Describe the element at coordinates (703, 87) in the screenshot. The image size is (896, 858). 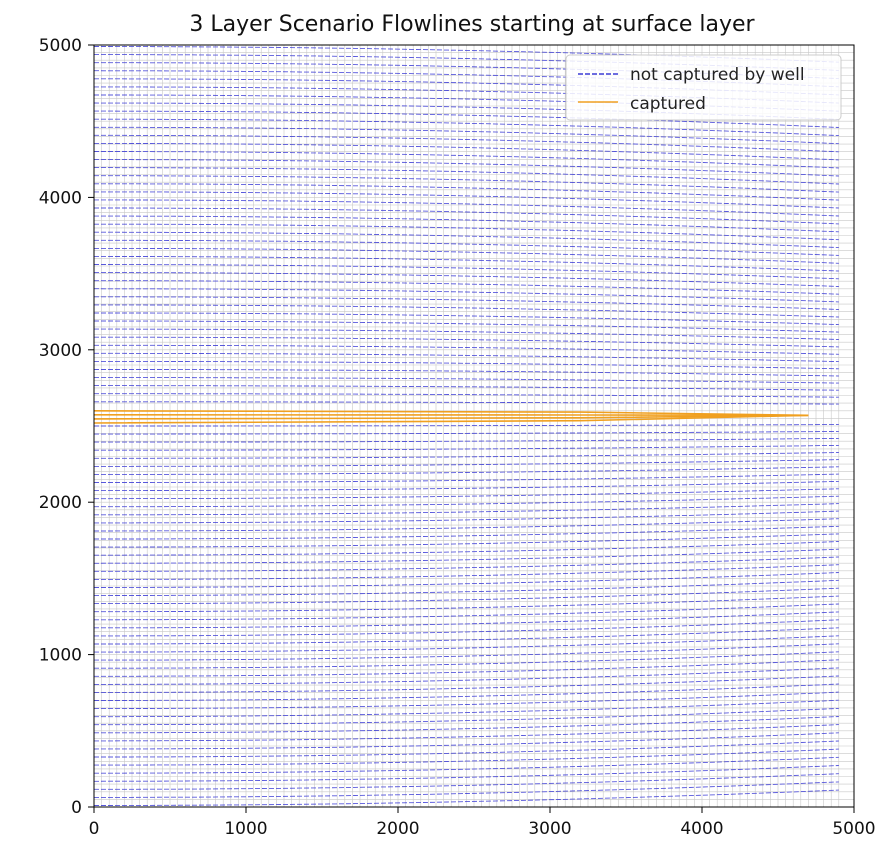
I see `legend-box` at that location.